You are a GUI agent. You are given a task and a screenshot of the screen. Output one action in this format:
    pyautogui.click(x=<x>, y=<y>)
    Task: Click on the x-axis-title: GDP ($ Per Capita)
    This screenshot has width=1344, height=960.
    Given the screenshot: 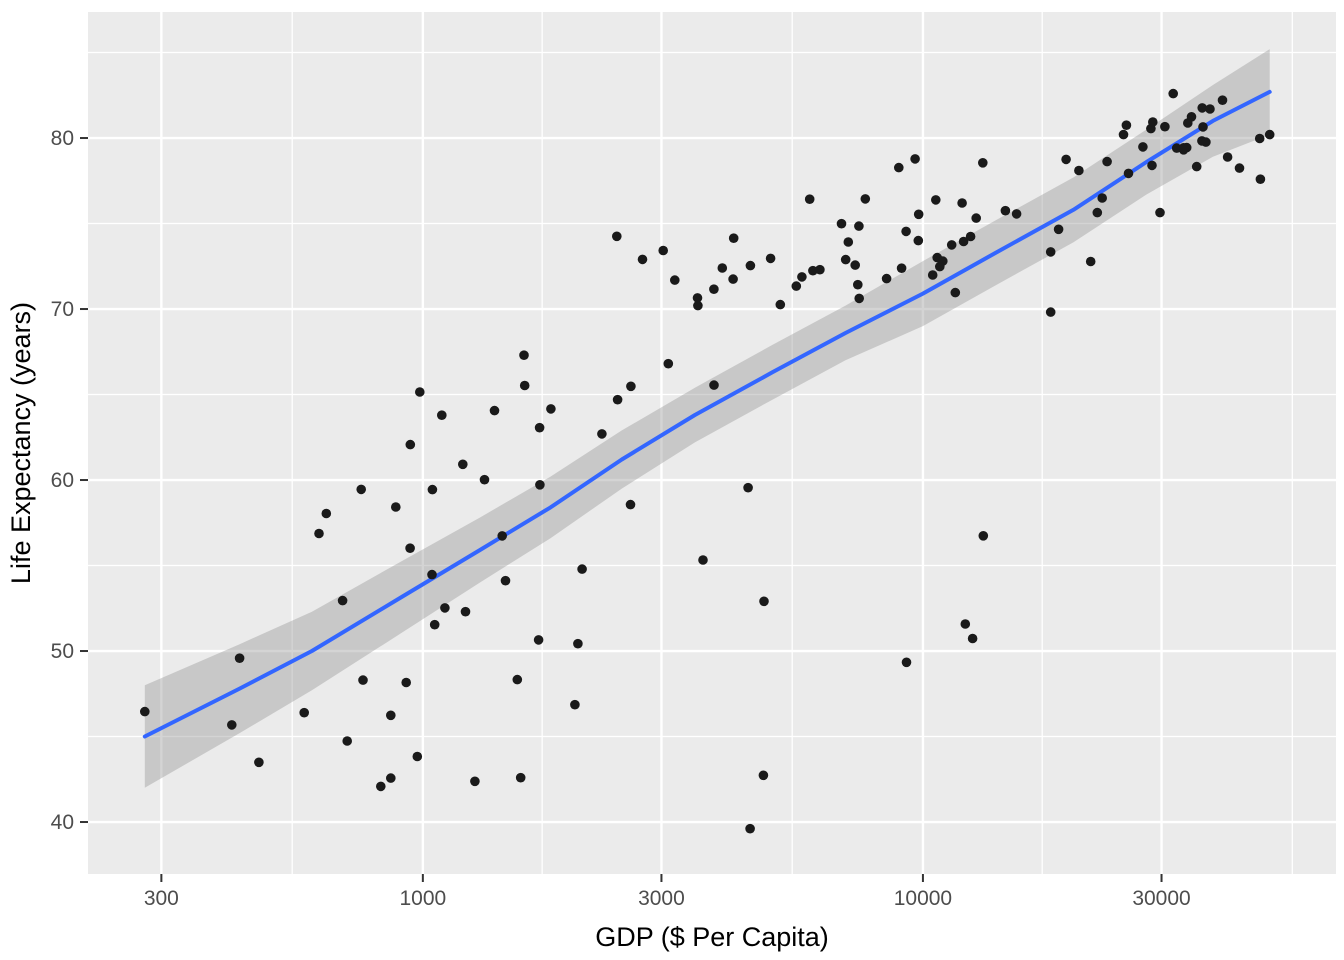 What is the action you would take?
    pyautogui.click(x=712, y=937)
    